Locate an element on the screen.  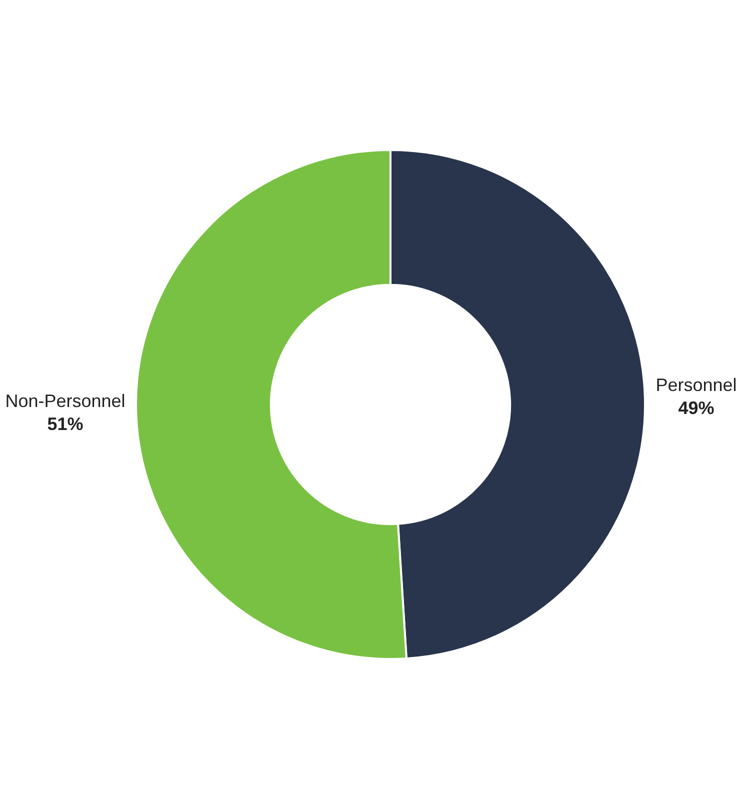
data-label: 49% is located at coordinates (696, 408).